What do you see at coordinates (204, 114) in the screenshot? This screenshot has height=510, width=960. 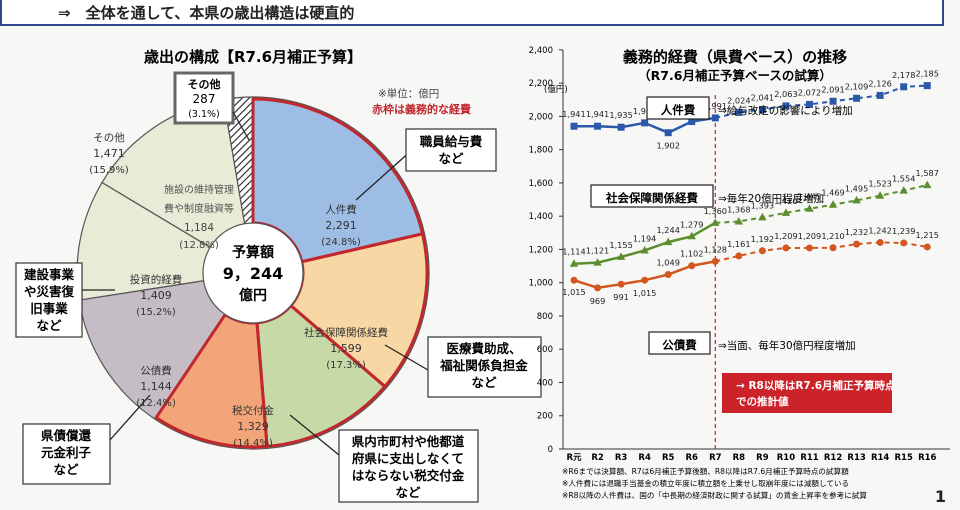 I see `slice-pct: (3.1%)` at bounding box center [204, 114].